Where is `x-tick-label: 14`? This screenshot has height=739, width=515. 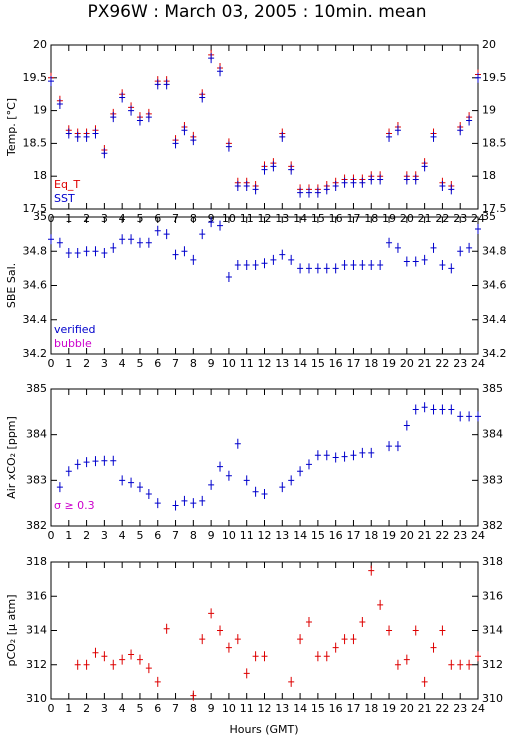 x-tick-label: 14 is located at coordinates (300, 363).